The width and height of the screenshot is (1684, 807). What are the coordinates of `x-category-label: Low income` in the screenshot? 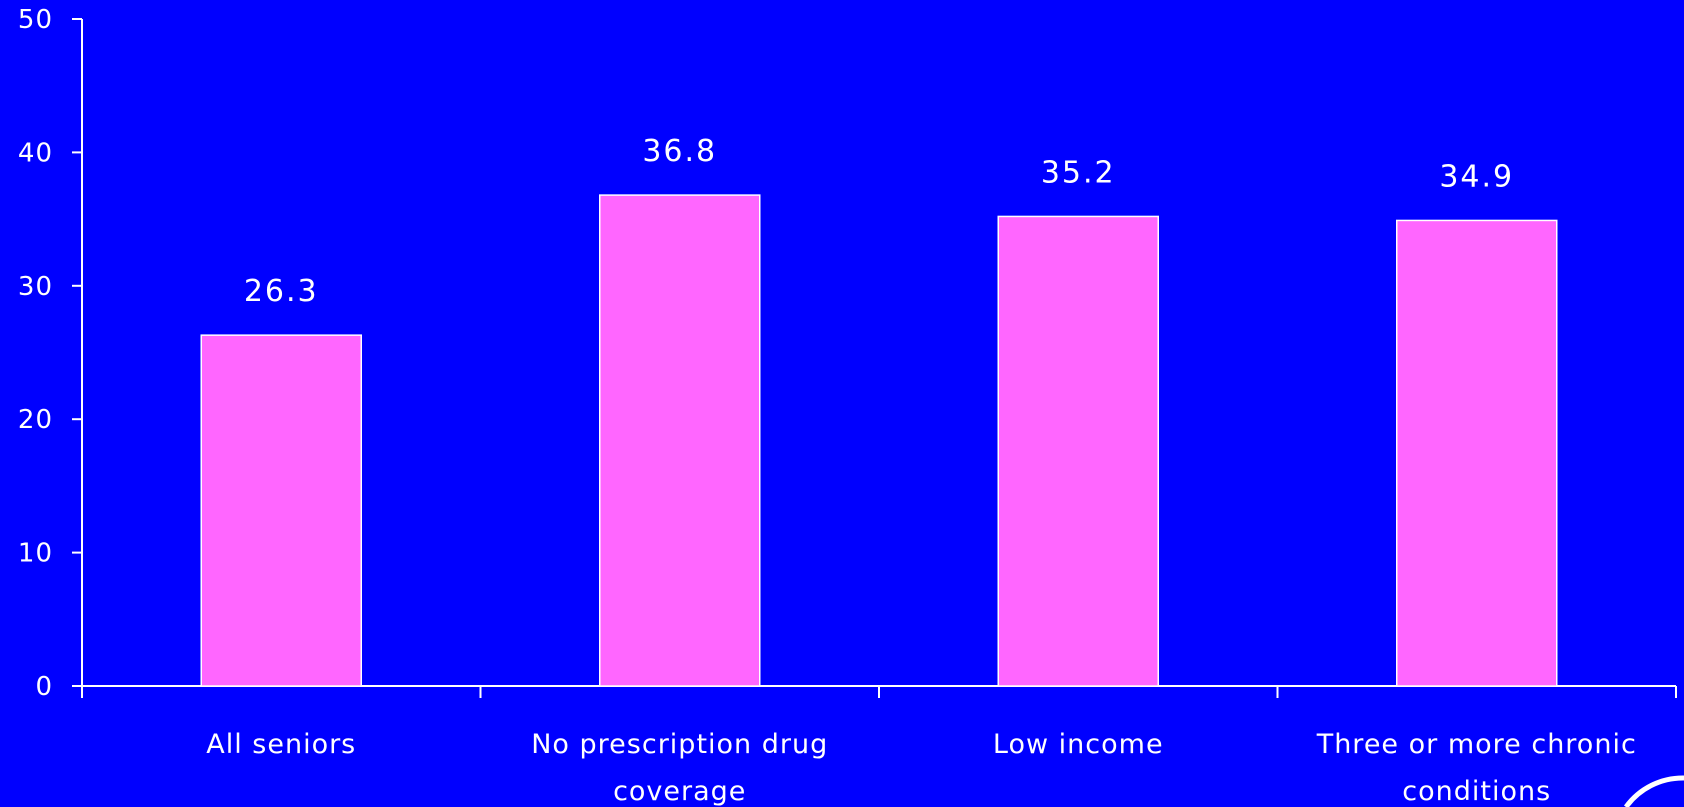 It's located at (1078, 744).